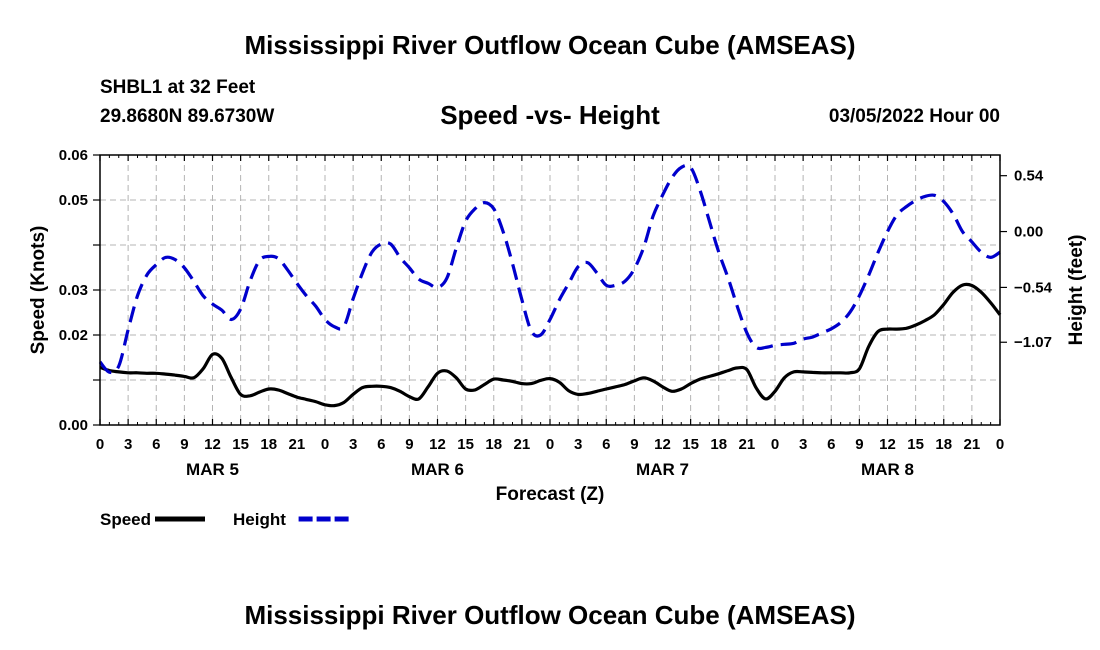 This screenshot has width=1100, height=650. What do you see at coordinates (914, 116) in the screenshot?
I see `forecast-date: 03/05/2022 Hour 00` at bounding box center [914, 116].